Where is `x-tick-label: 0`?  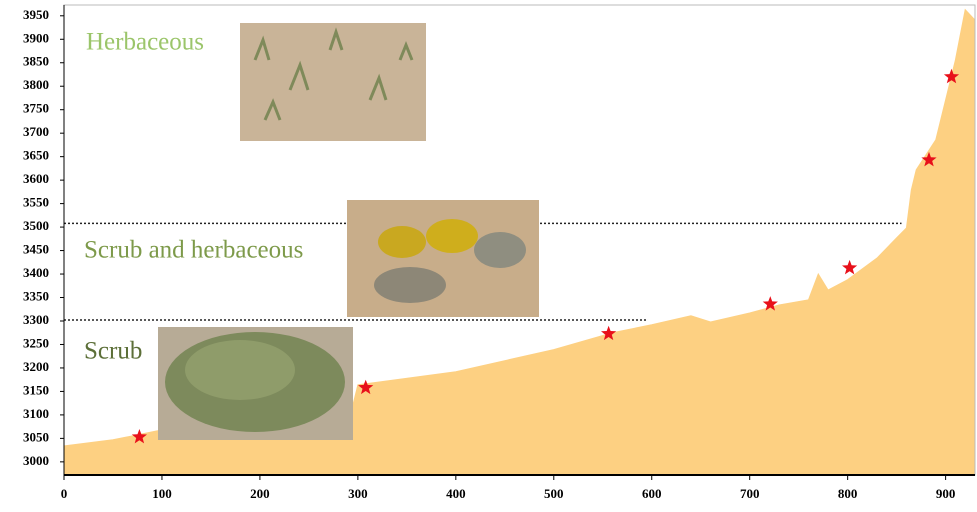
x-tick-label: 0 is located at coordinates (64, 493).